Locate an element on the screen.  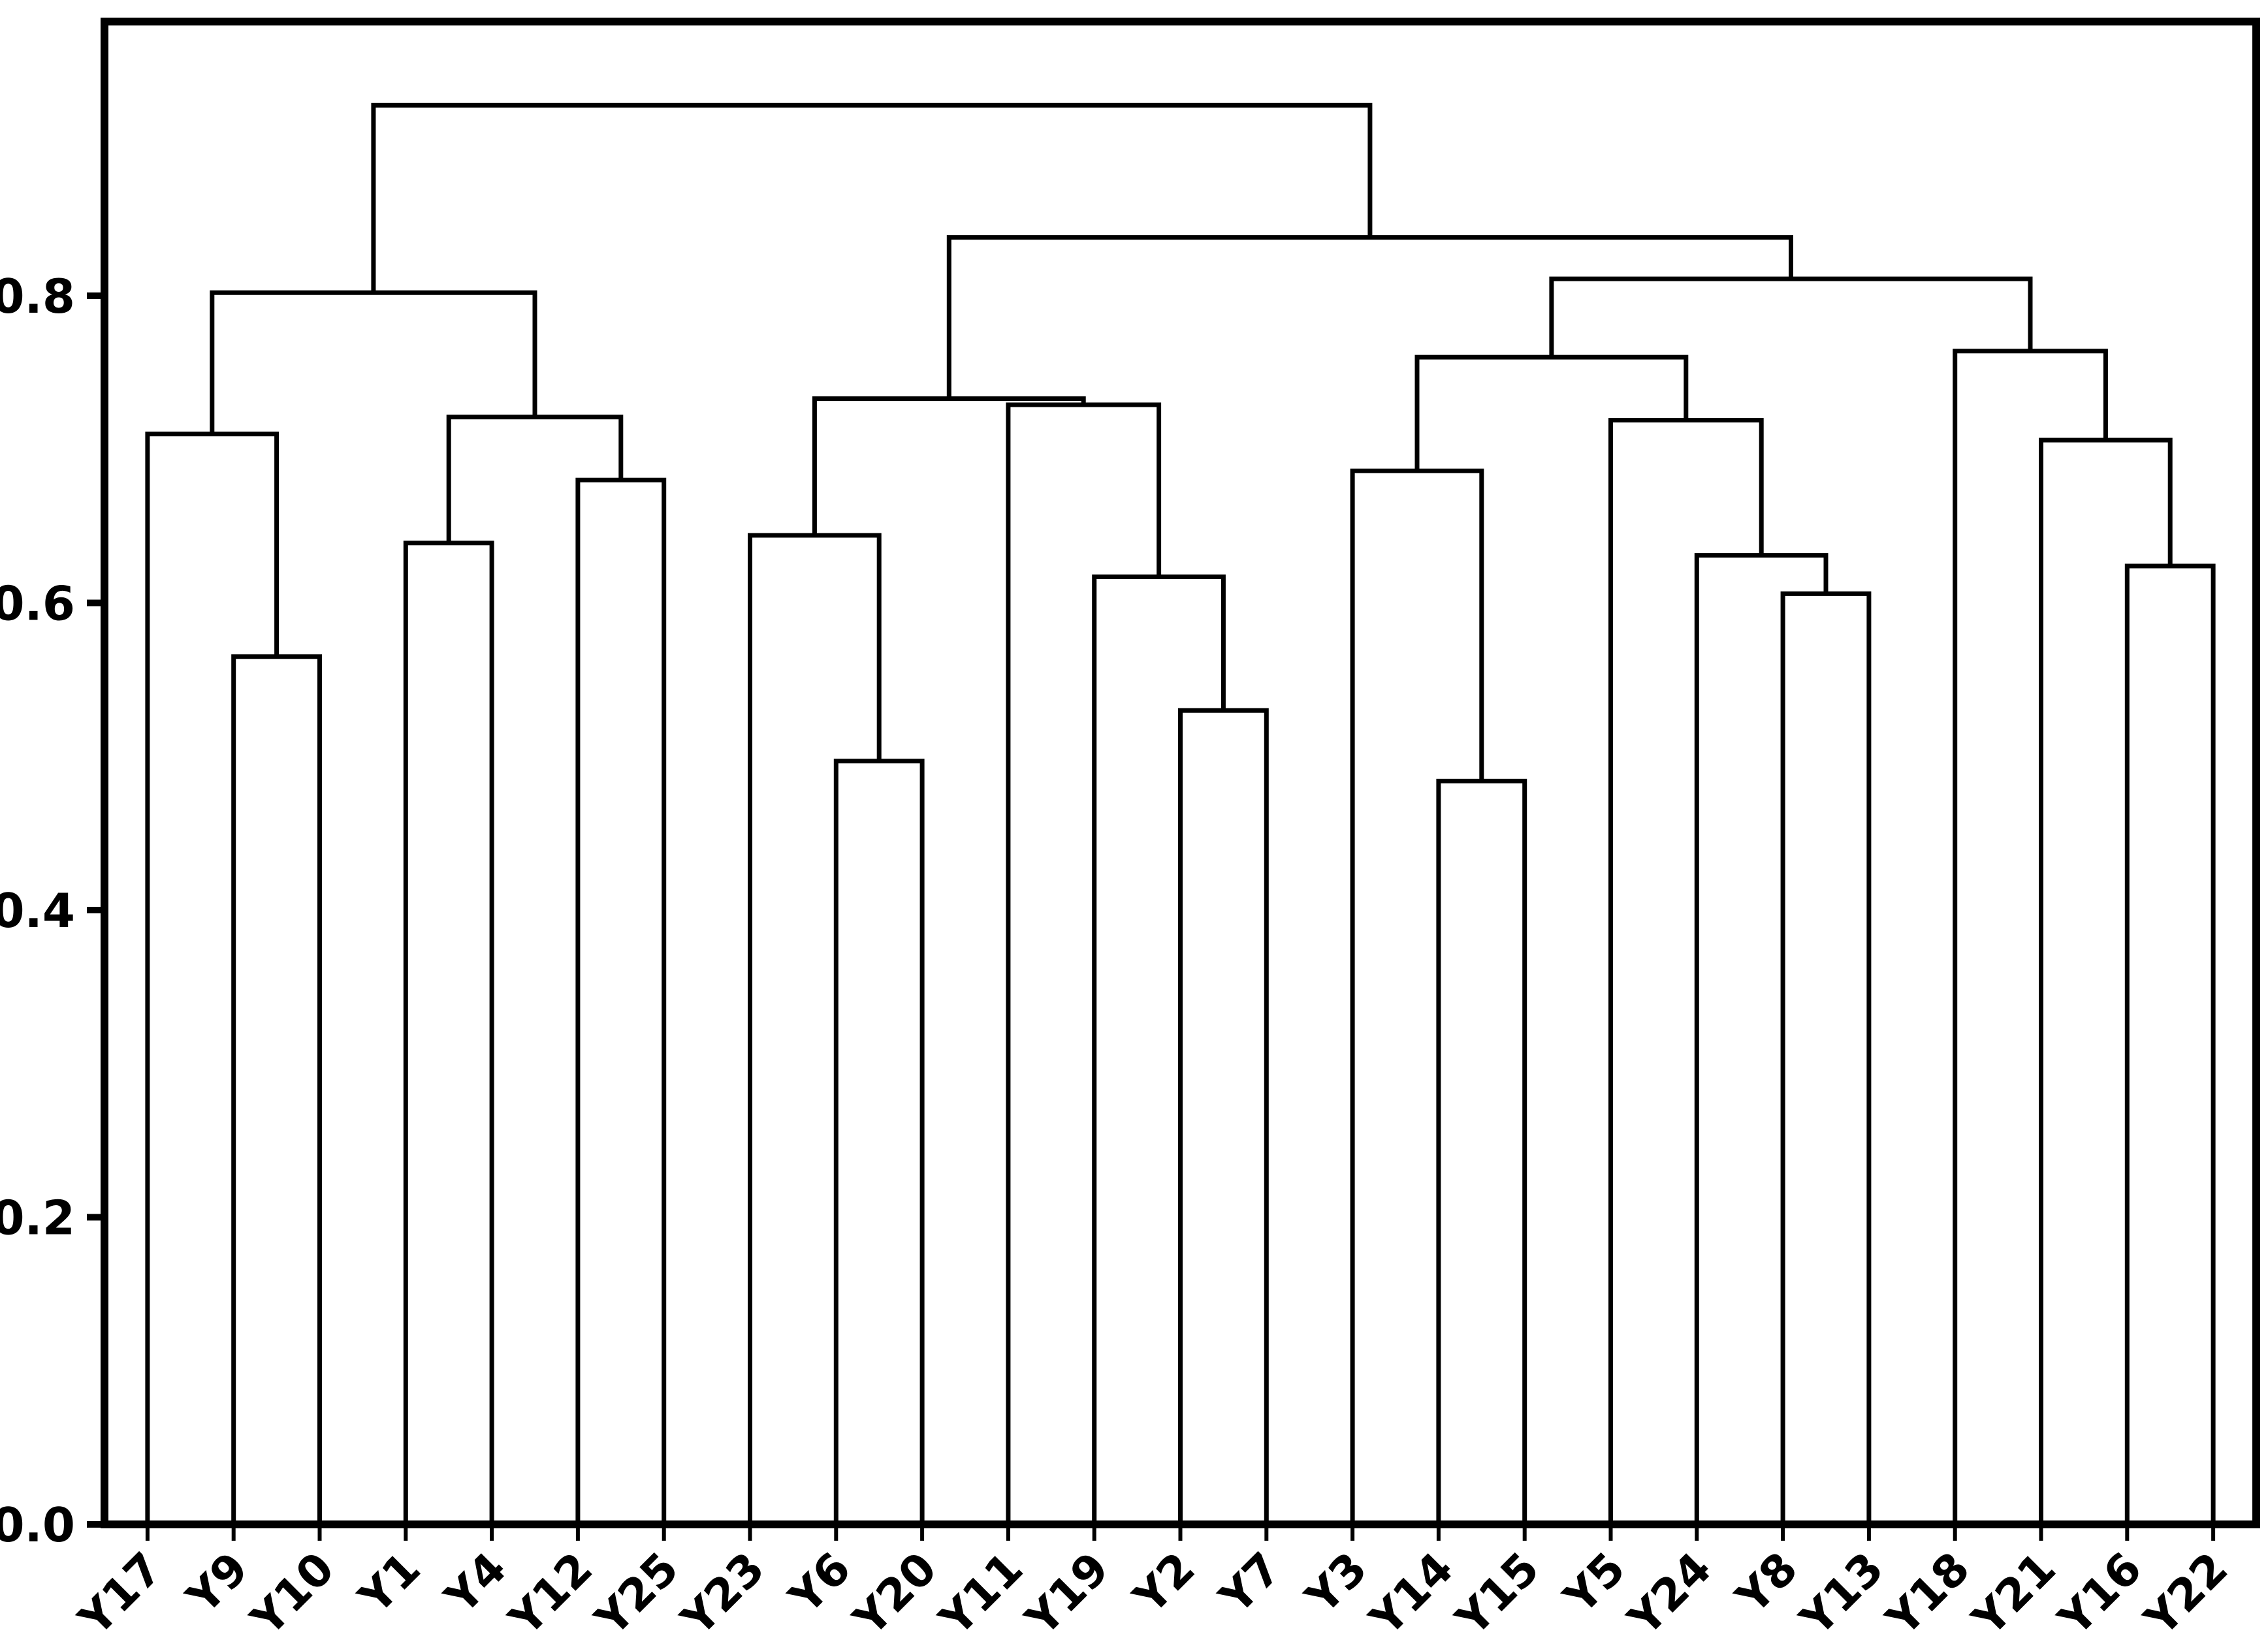
y-axis-tick-label-0.0: 0.0 is located at coordinates (37, 1525).